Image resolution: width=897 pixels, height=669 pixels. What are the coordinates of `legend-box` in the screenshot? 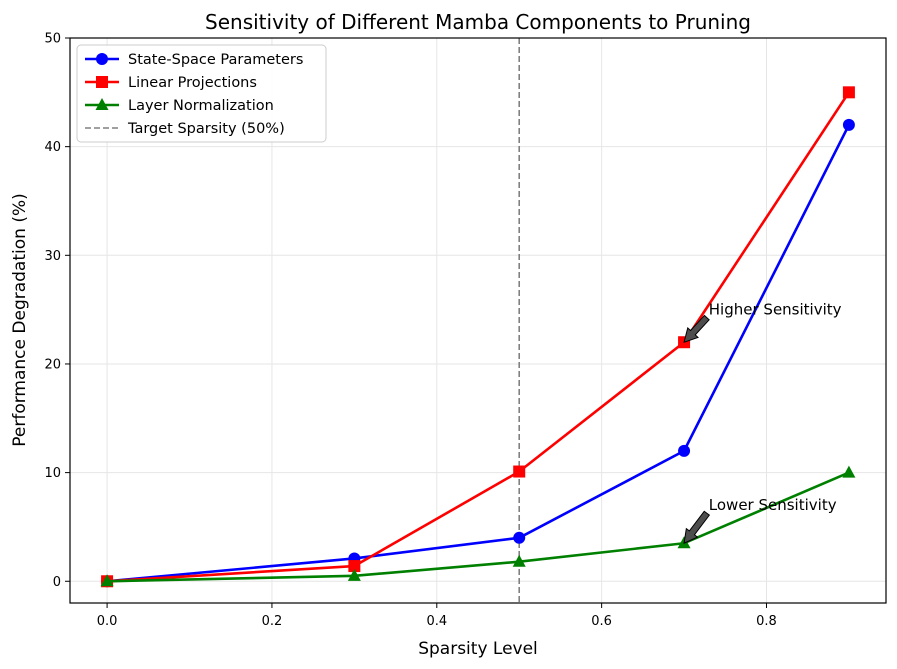 It's located at (201, 93).